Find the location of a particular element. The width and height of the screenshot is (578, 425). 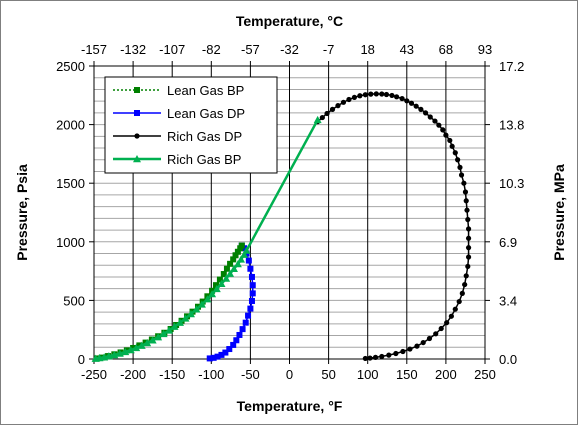

right-y-tick-label: 0.0 is located at coordinates (508, 359).